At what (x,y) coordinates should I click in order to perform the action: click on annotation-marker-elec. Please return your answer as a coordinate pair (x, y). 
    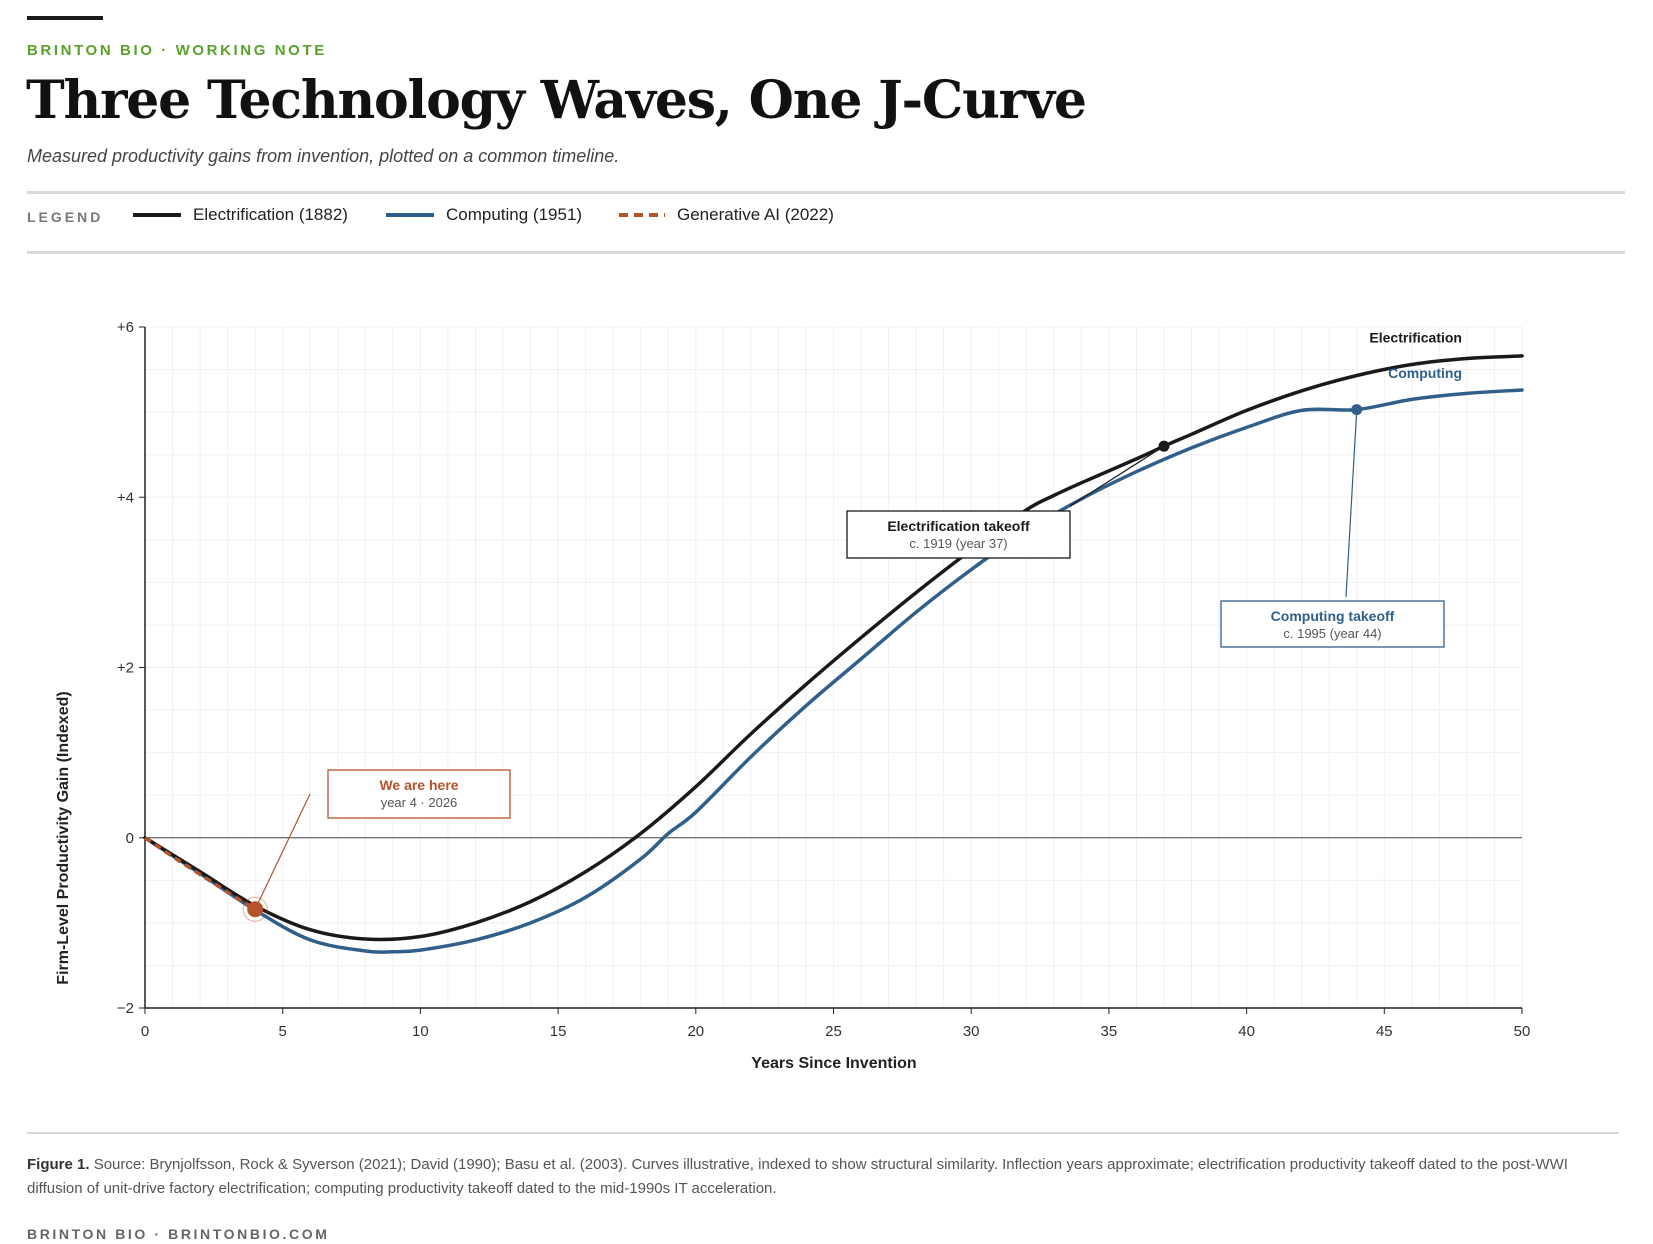
    Looking at the image, I should click on (1164, 446).